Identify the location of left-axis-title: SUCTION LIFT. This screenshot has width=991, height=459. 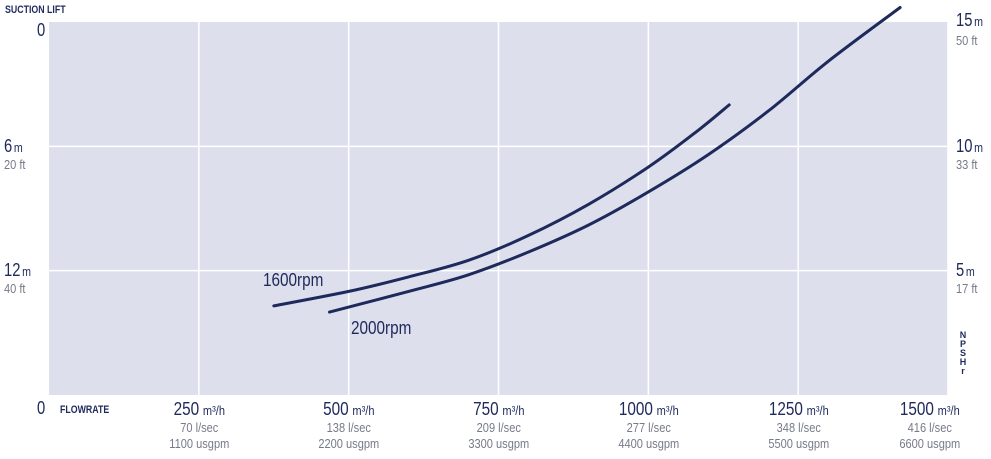
(35, 10).